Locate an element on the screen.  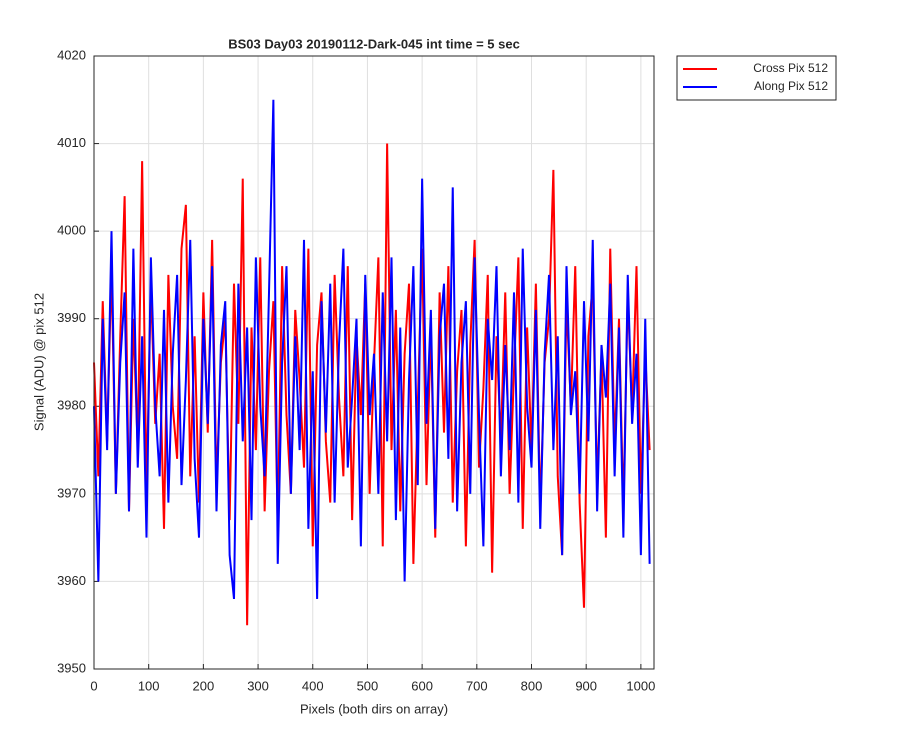
x-tick-label: 400 is located at coordinates (313, 685).